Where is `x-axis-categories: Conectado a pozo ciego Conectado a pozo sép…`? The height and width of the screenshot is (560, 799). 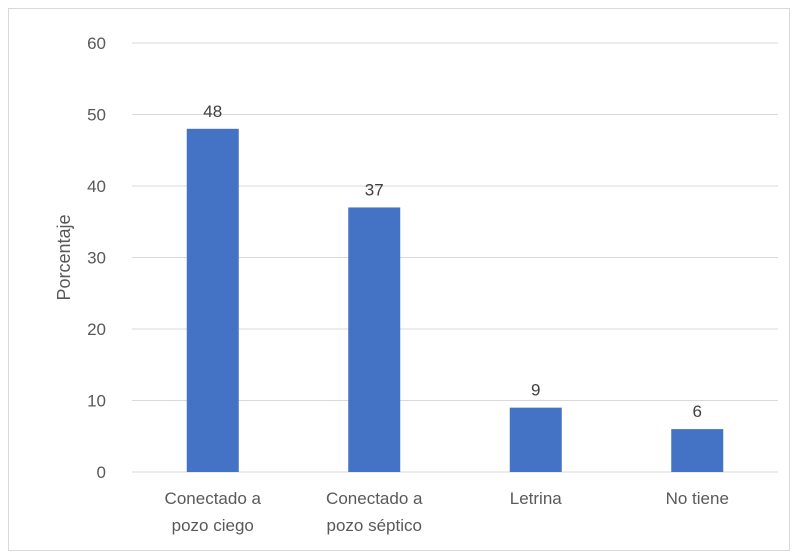
x-axis-categories: Conectado a pozo ciego Conectado a pozo sép… is located at coordinates (447, 512).